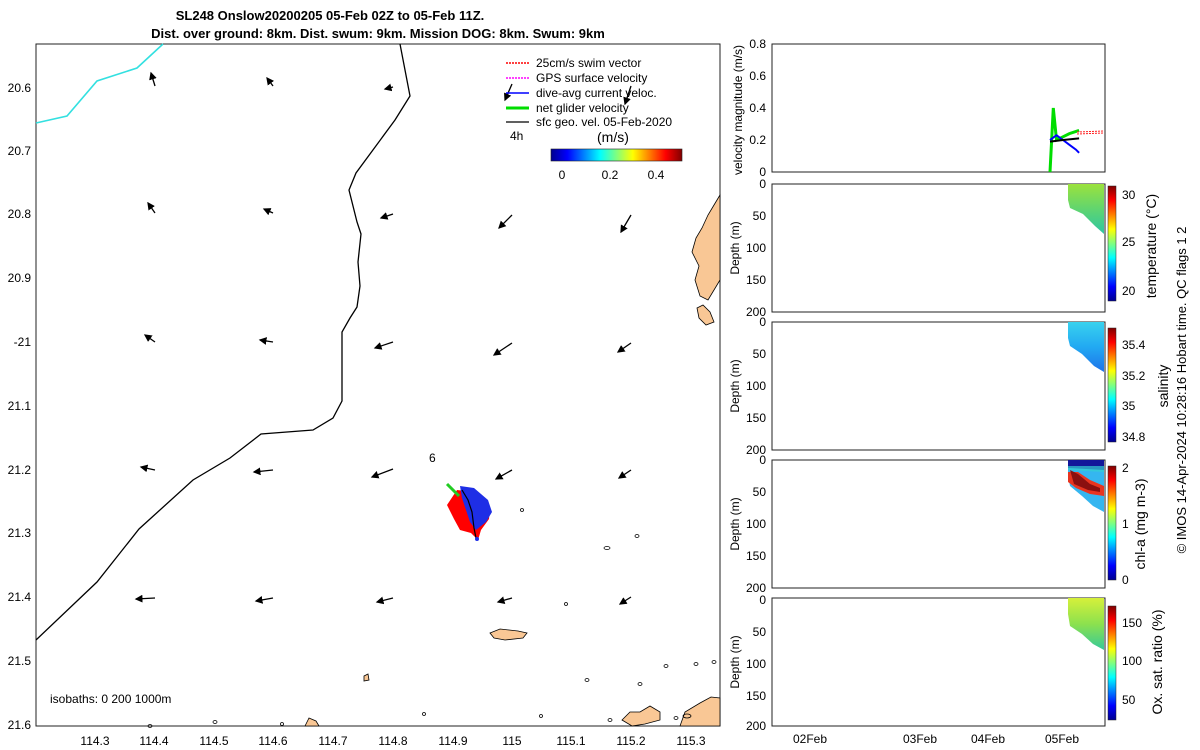 The image size is (1200, 750). Describe the element at coordinates (1129, 195) in the screenshot. I see `temperature-cbtick: 30` at that location.